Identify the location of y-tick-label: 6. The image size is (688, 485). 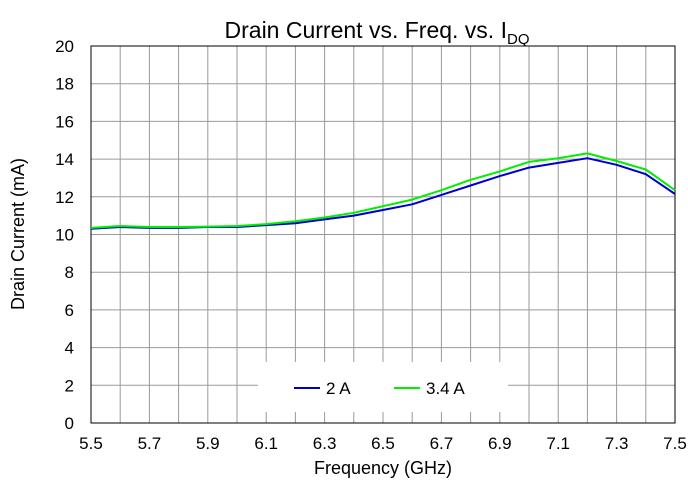
(69, 310).